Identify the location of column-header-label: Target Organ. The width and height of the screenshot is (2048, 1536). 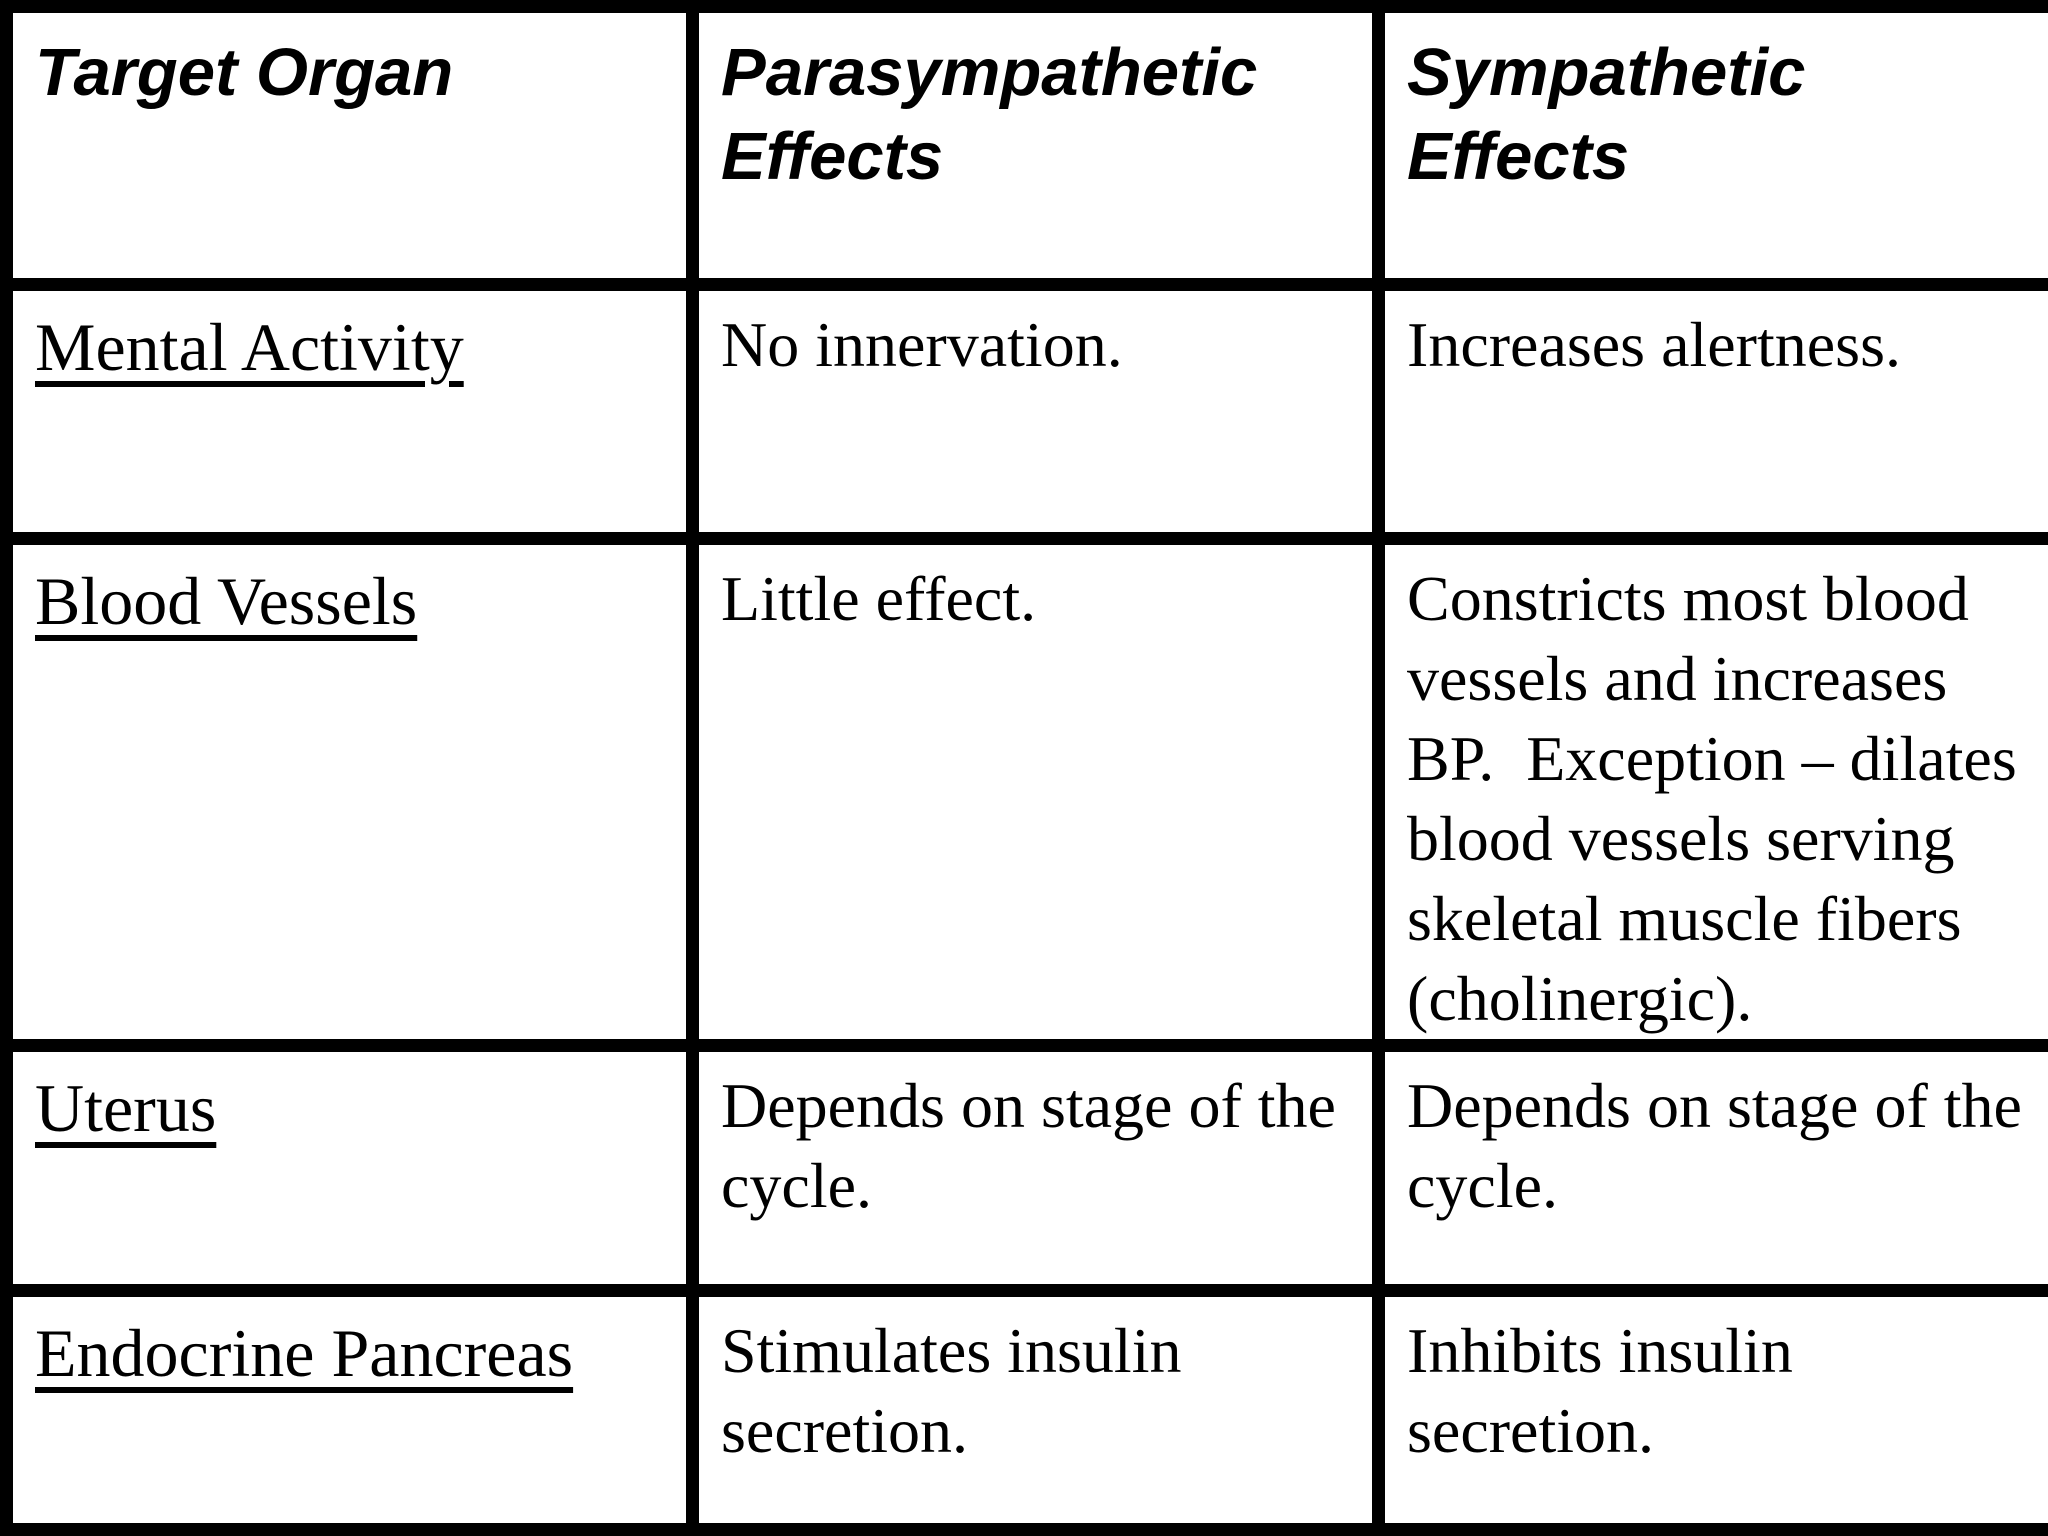
(244, 72).